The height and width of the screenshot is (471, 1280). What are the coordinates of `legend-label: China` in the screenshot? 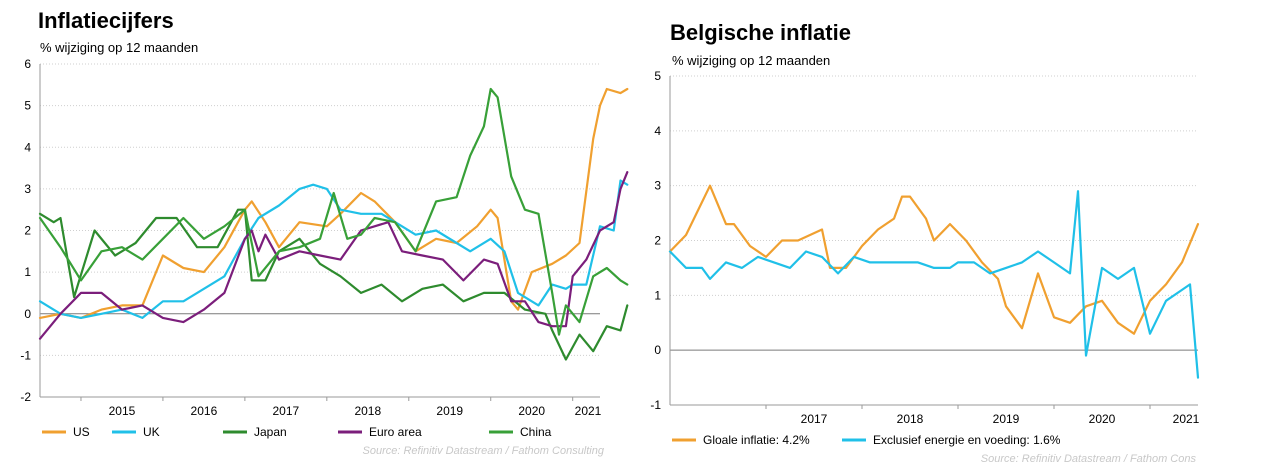 It's located at (536, 432).